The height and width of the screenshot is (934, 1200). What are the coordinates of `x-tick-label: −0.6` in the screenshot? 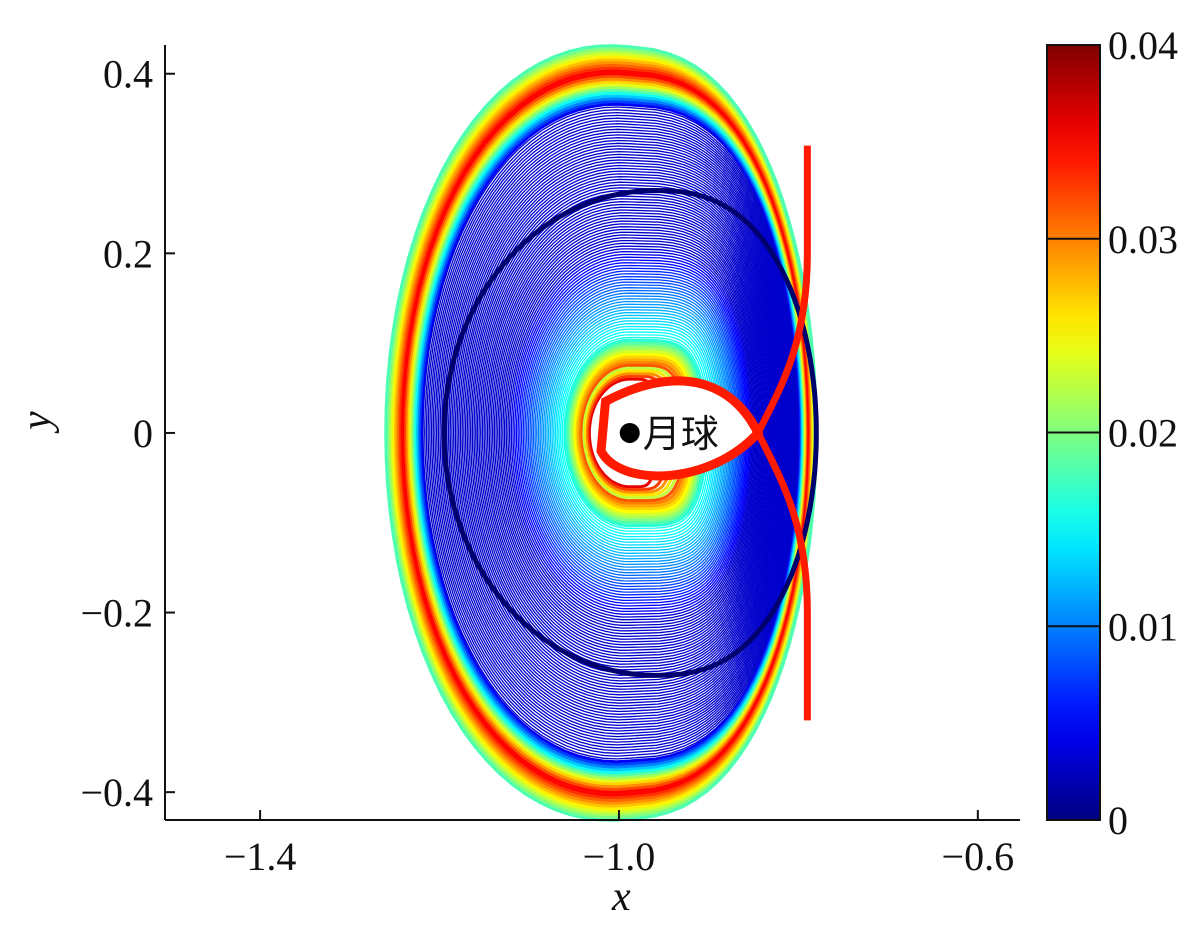 It's located at (978, 856).